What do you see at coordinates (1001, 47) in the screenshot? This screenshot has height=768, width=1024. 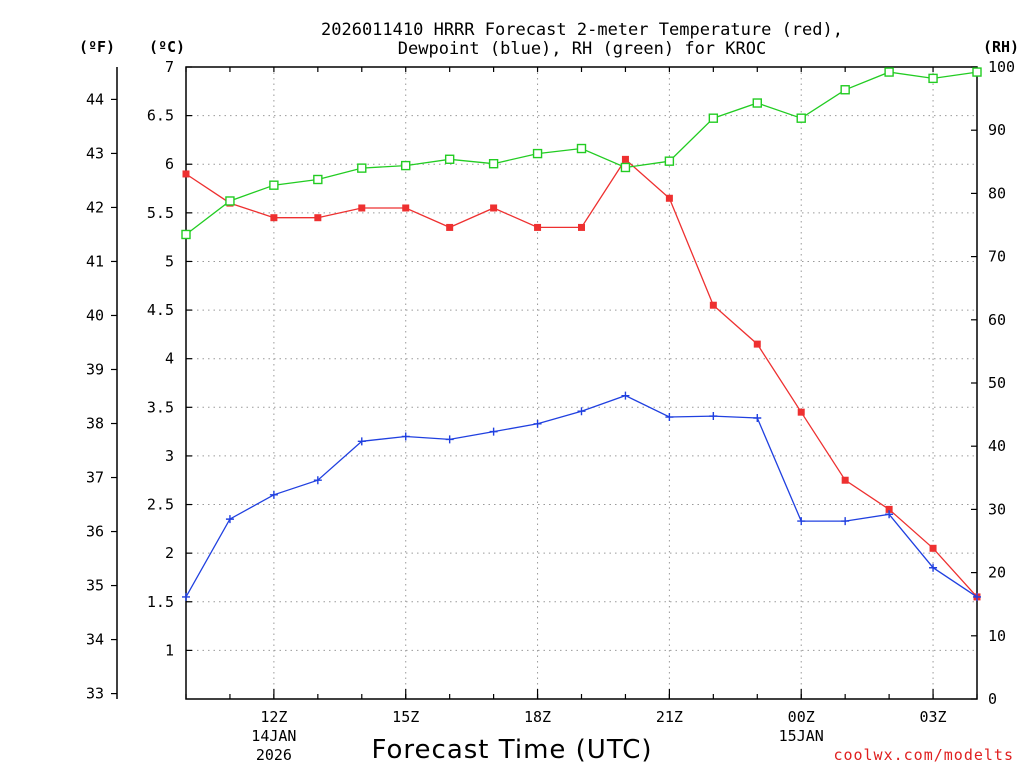 I see `rh-unit-label: (RH)` at bounding box center [1001, 47].